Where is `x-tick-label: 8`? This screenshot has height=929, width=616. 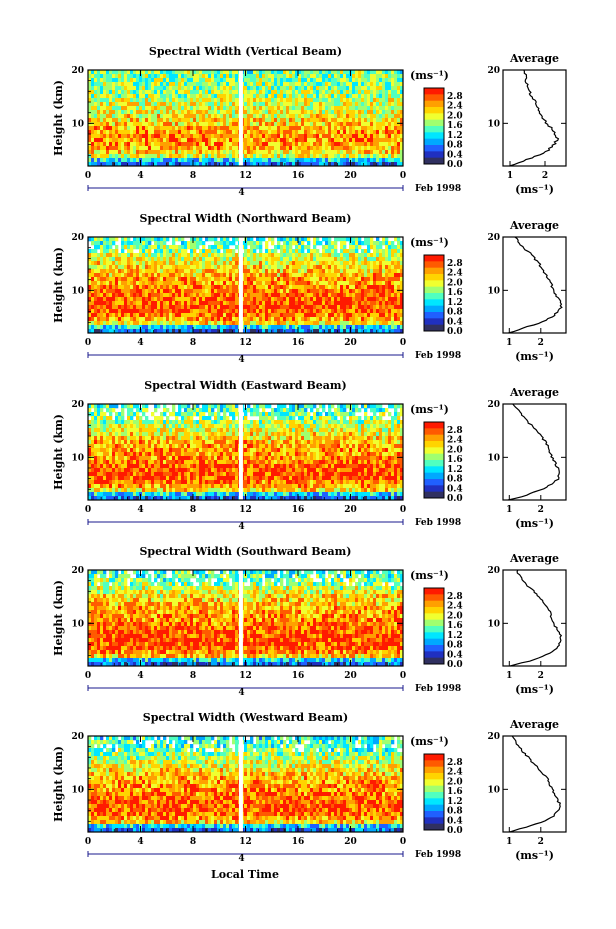
x-tick-label: 8 is located at coordinates (193, 510).